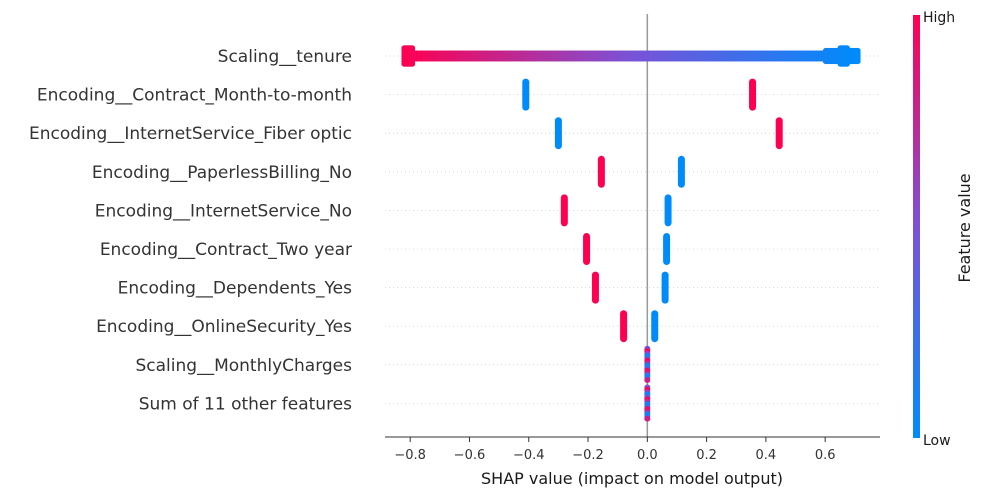 The image size is (985, 497). Describe the element at coordinates (647, 455) in the screenshot. I see `x-tick-label: 0.0` at that location.